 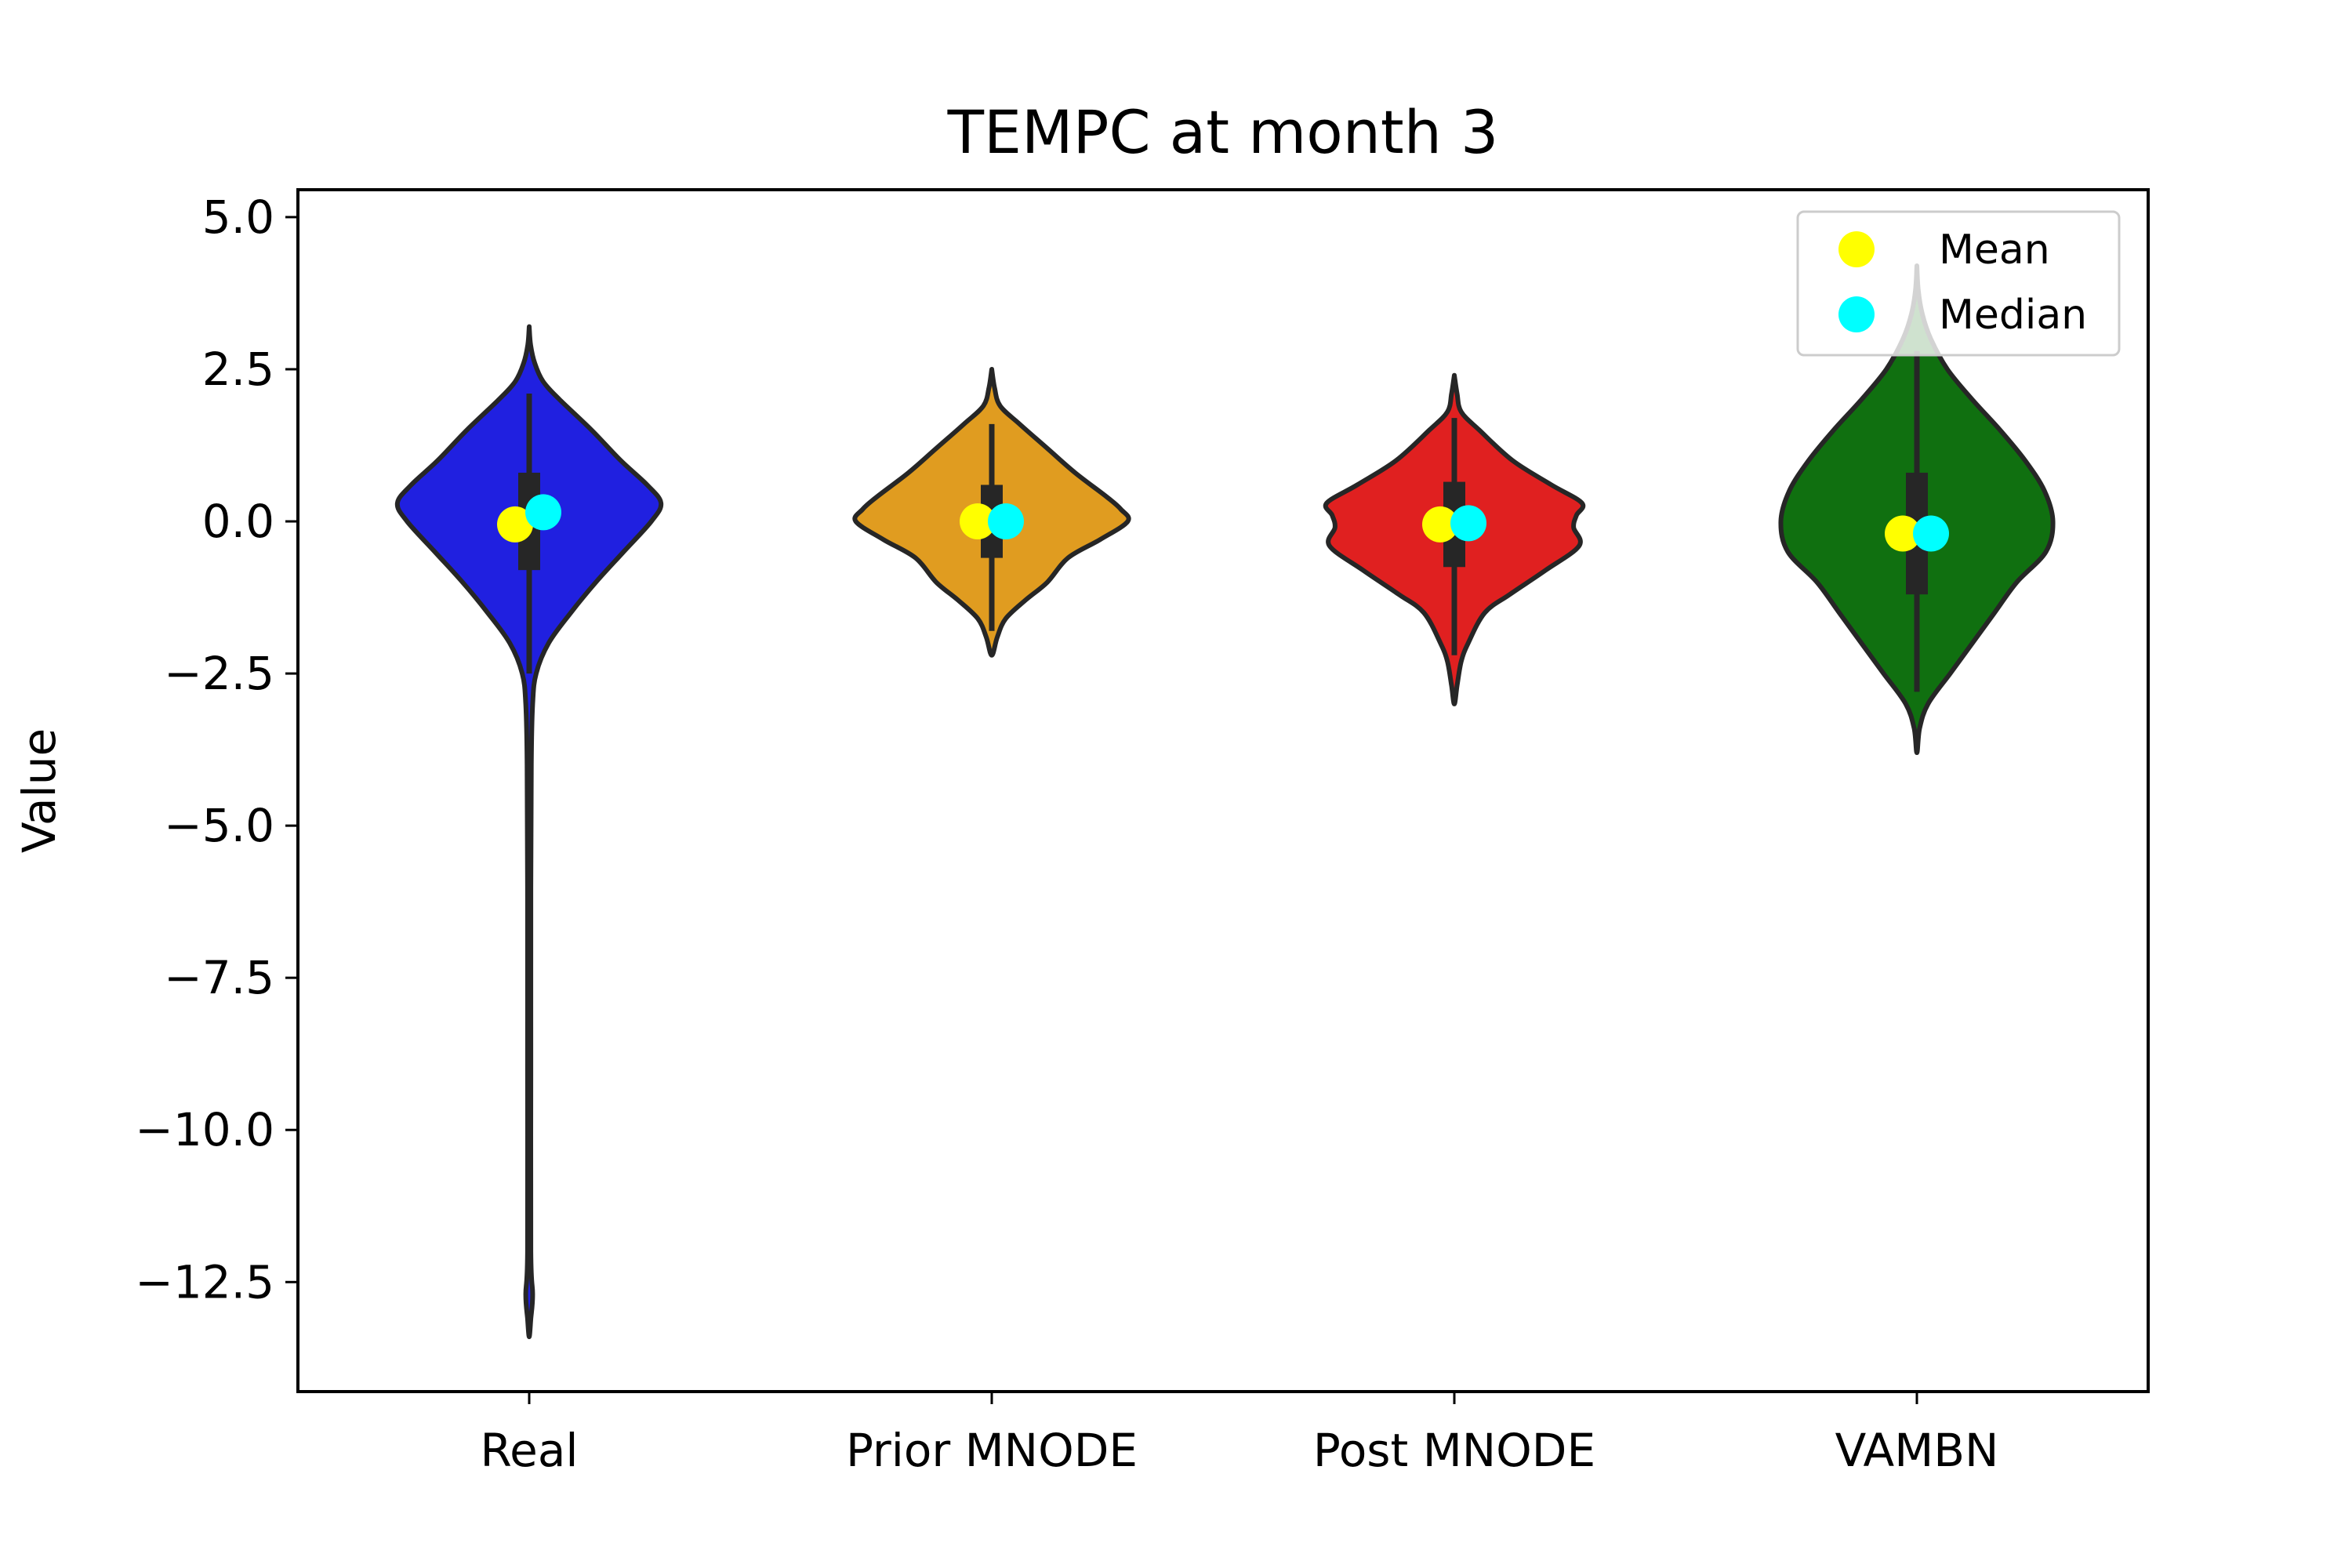 What do you see at coordinates (1856, 314) in the screenshot?
I see `legend-median-marker` at bounding box center [1856, 314].